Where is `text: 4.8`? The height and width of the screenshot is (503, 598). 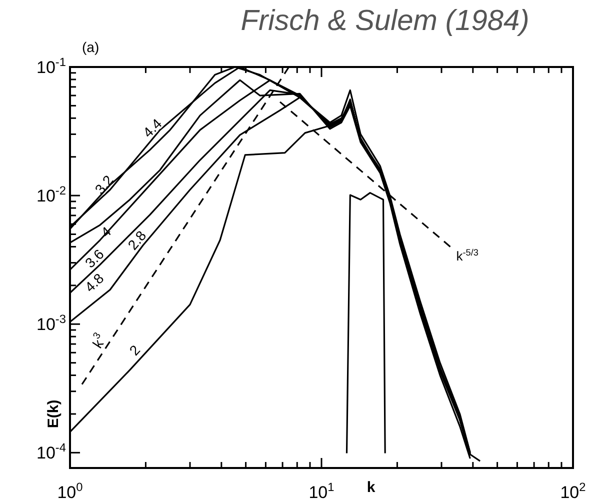
text: 4.8 is located at coordinates (94, 282).